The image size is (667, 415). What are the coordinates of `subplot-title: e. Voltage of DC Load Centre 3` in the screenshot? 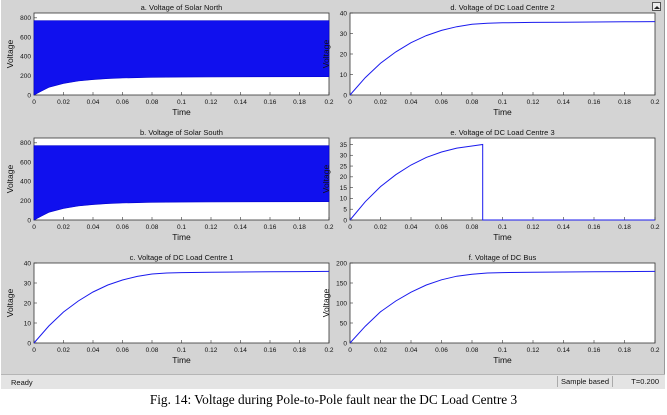 It's located at (502, 132).